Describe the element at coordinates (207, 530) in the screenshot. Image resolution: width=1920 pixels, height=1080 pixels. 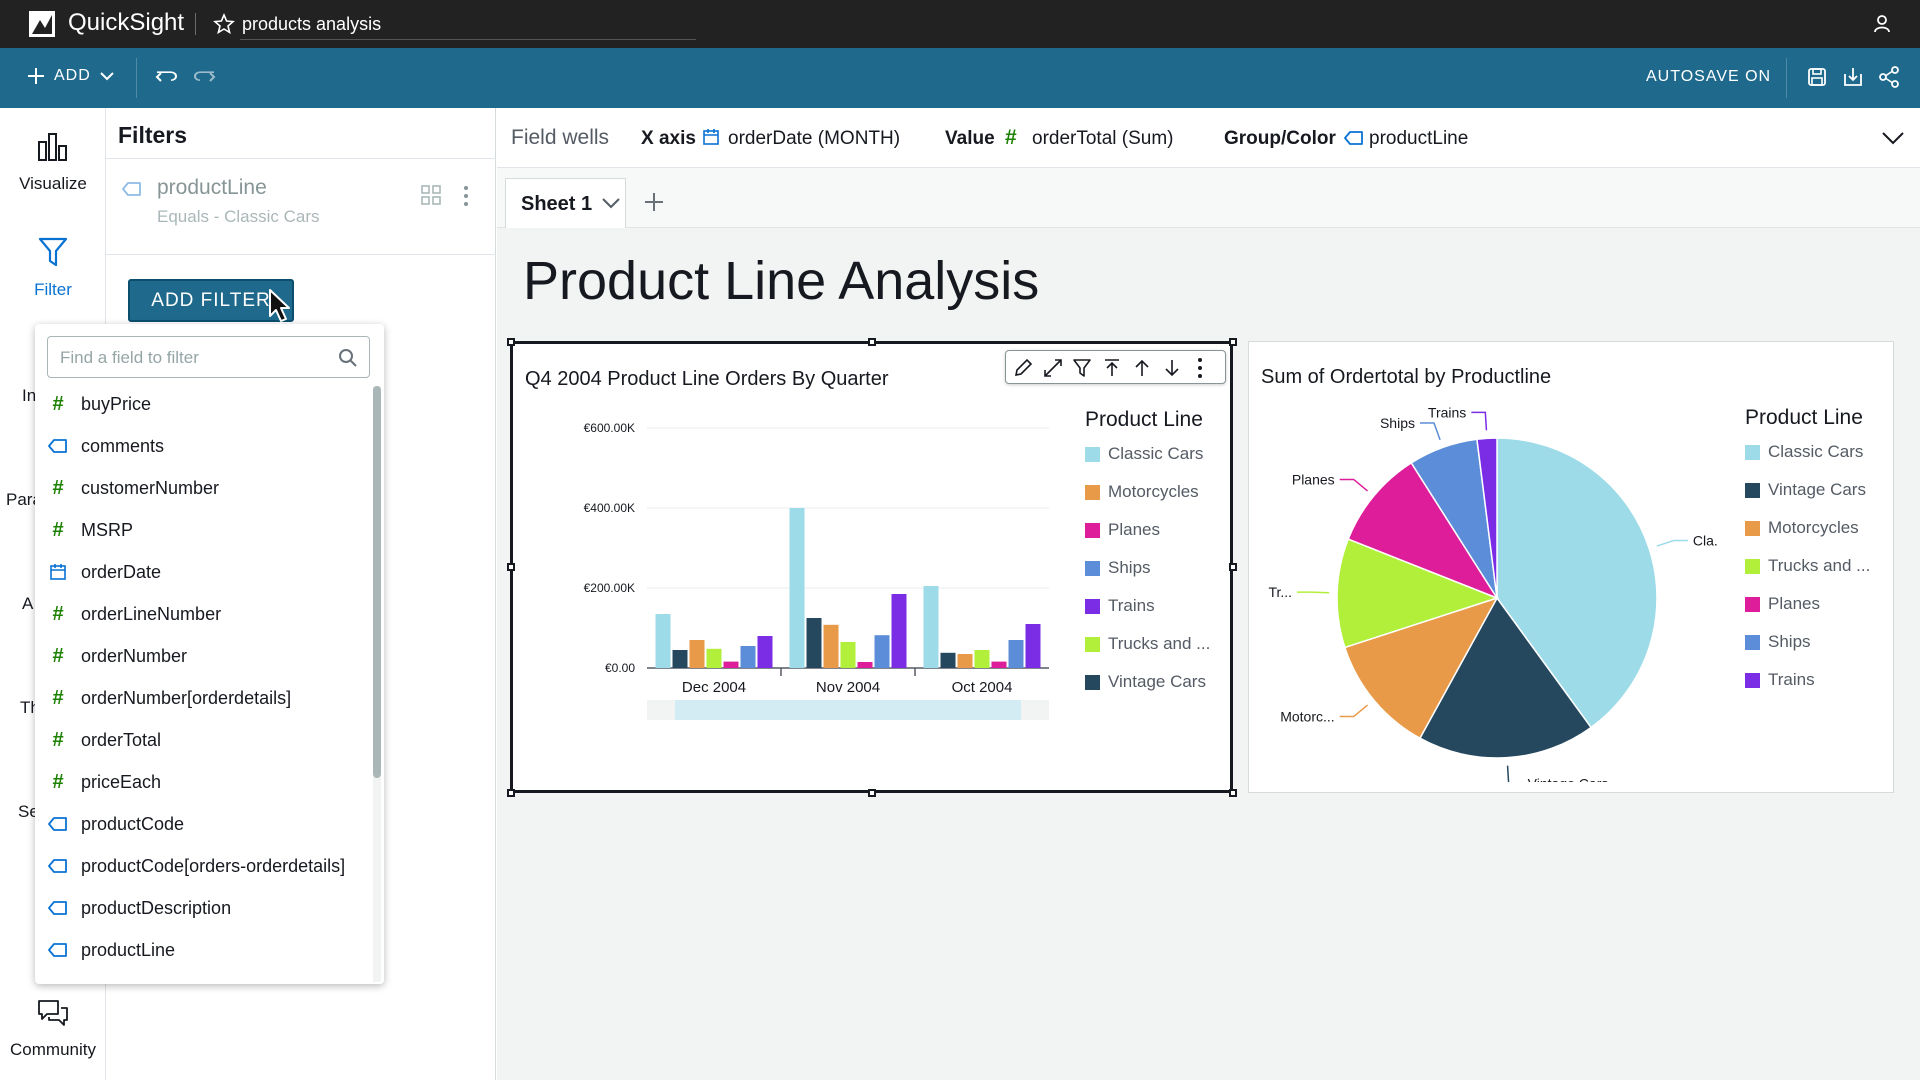
I see `field-list-item: # MSRP` at that location.